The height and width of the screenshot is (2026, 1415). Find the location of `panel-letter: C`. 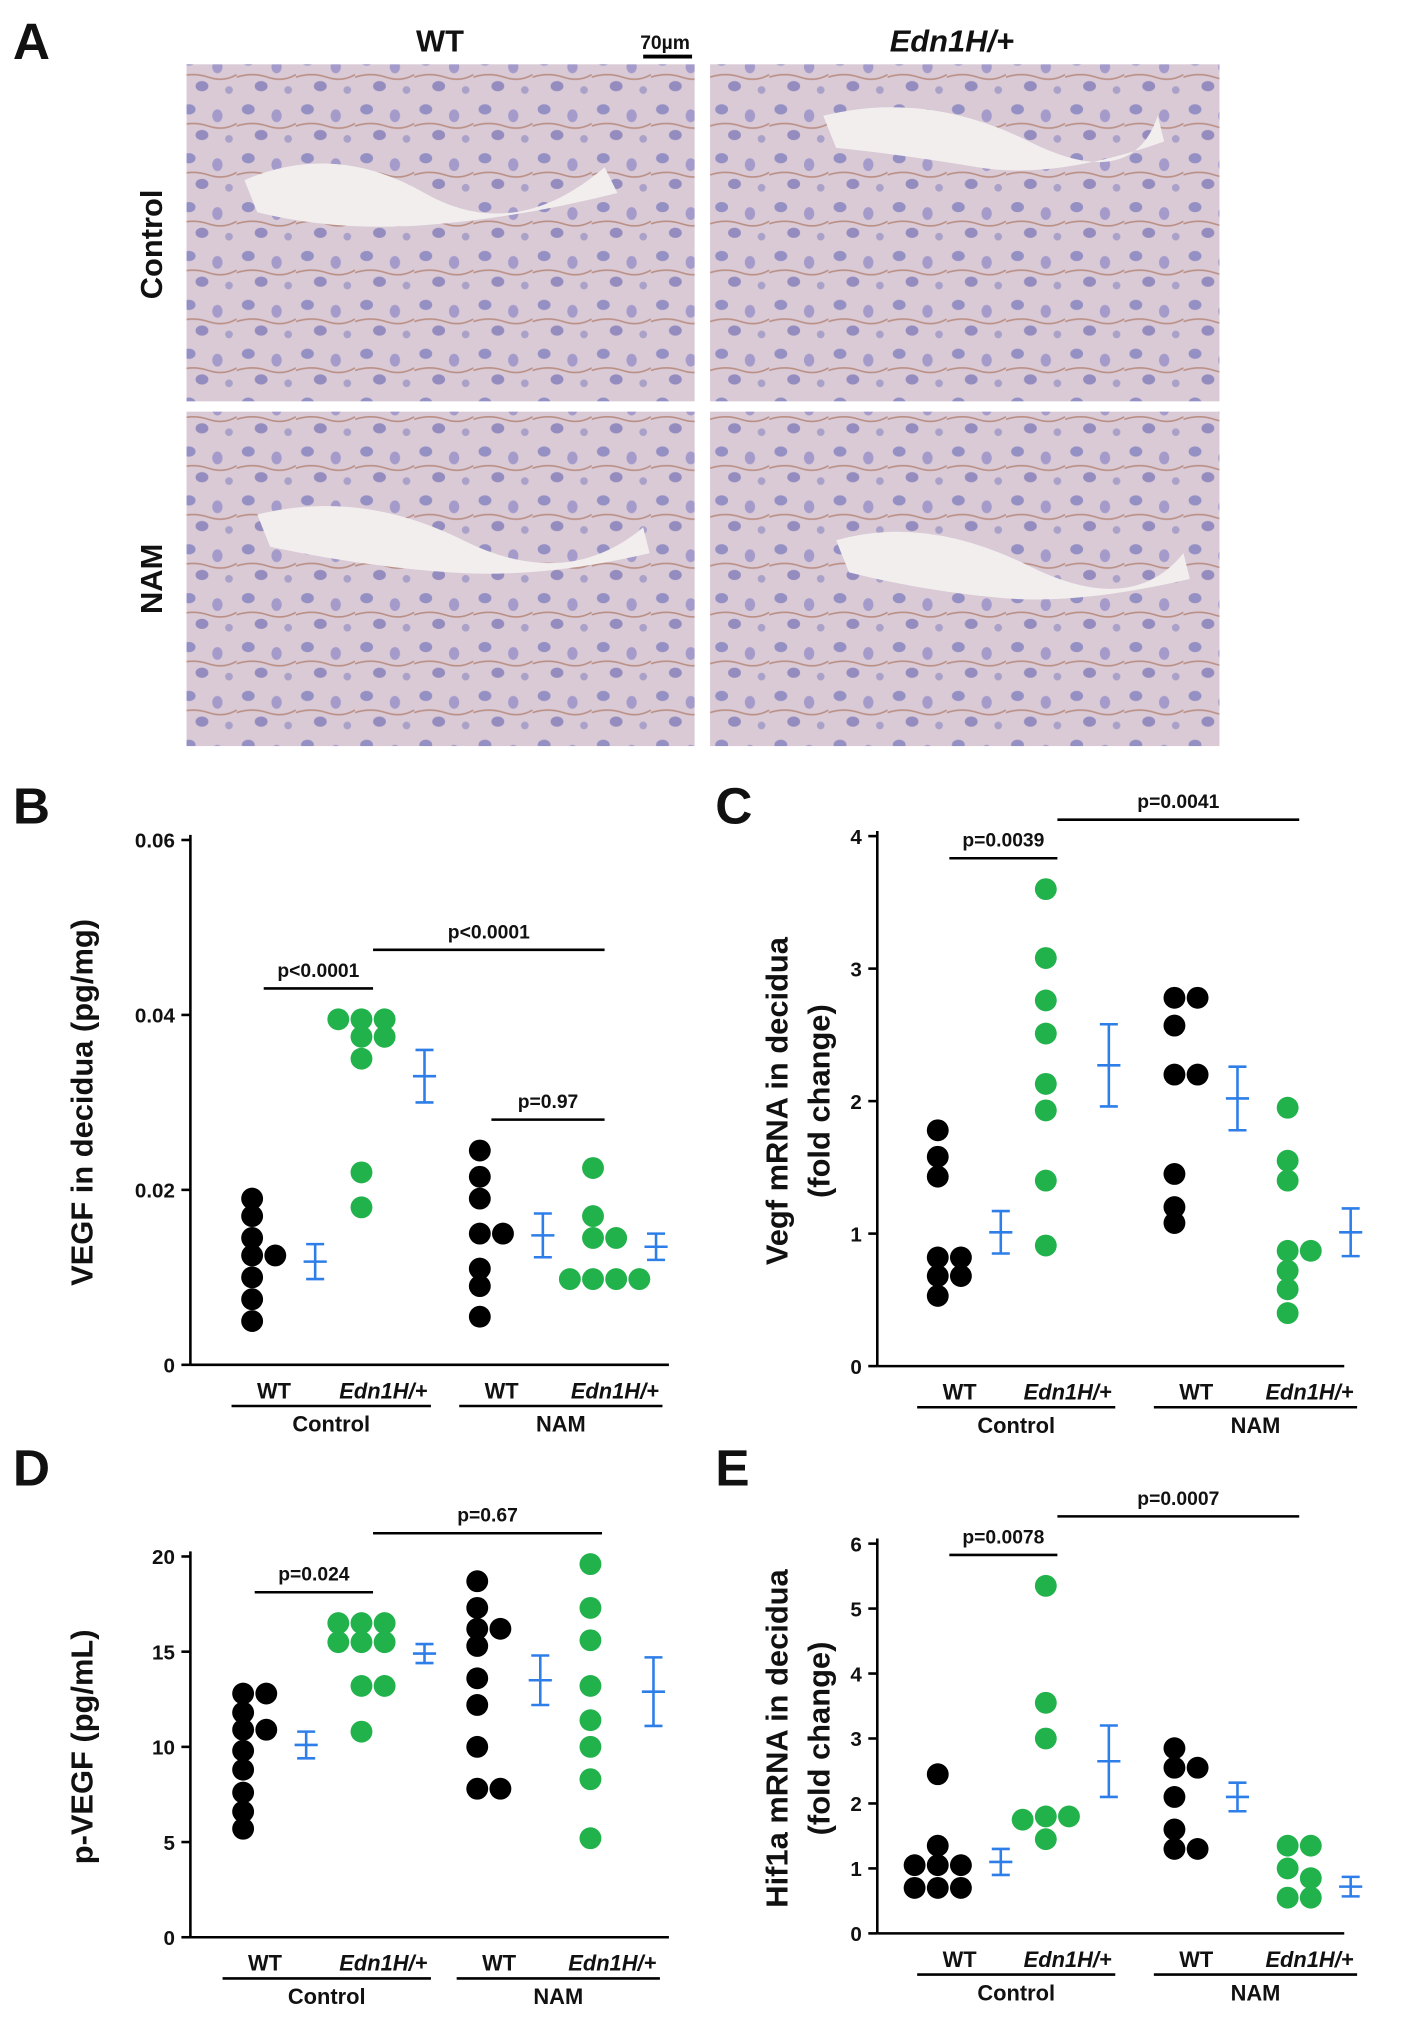

panel-letter: C is located at coordinates (733, 805).